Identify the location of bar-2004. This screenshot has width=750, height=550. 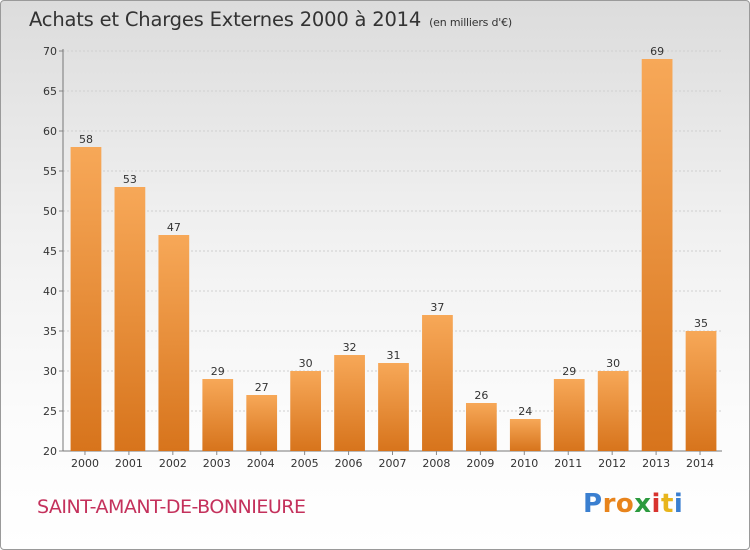
(262, 423).